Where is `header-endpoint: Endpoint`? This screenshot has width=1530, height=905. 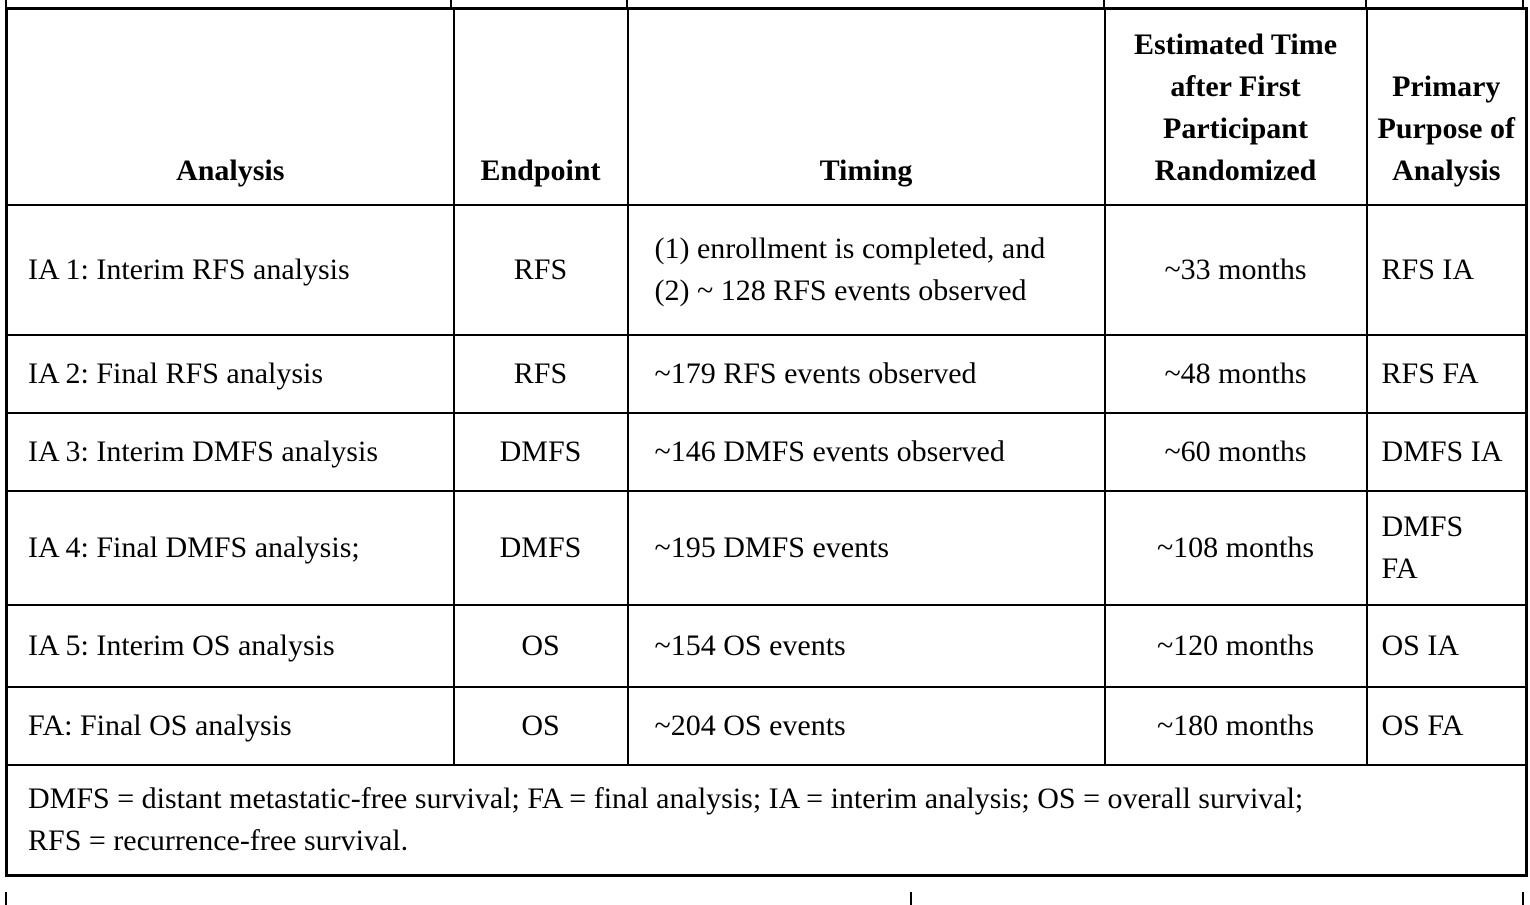 header-endpoint: Endpoint is located at coordinates (540, 106).